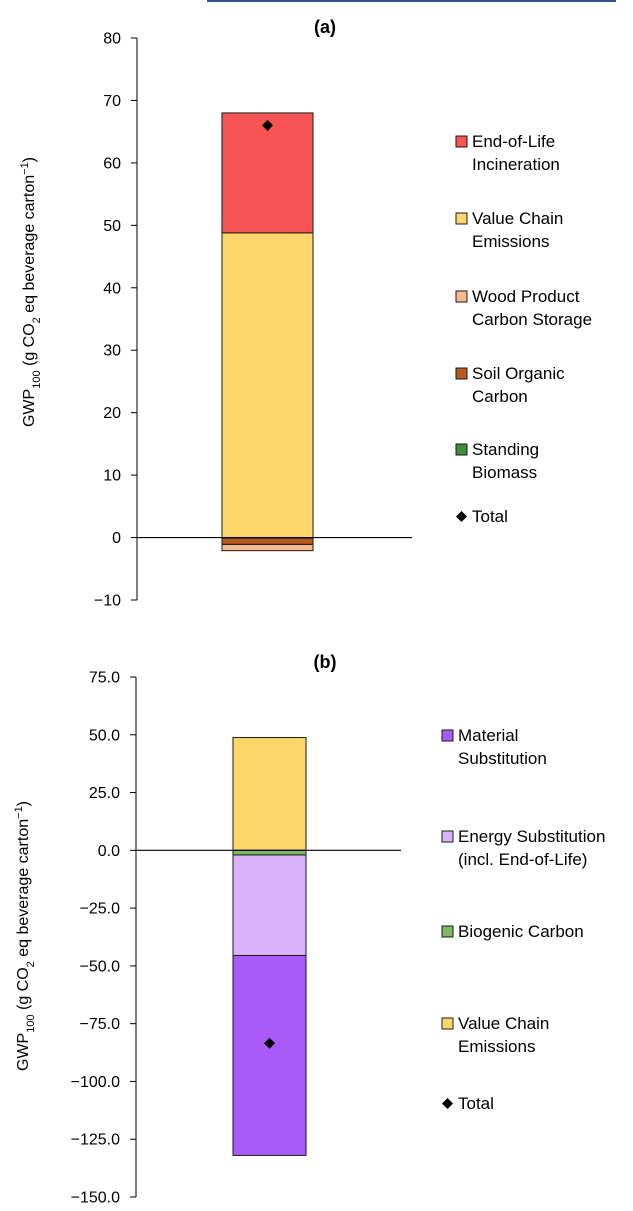  I want to click on legend-label: Biomass, so click(504, 472).